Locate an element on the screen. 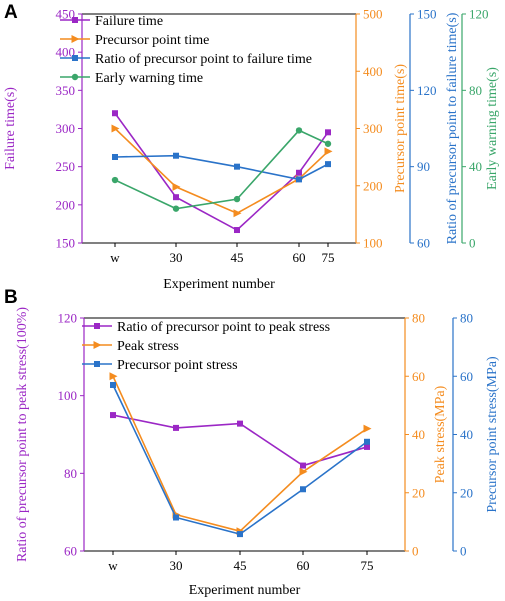 Image resolution: width=505 pixels, height=601 pixels. y-axis-label: Precursor point stress(MPa) is located at coordinates (492, 434).